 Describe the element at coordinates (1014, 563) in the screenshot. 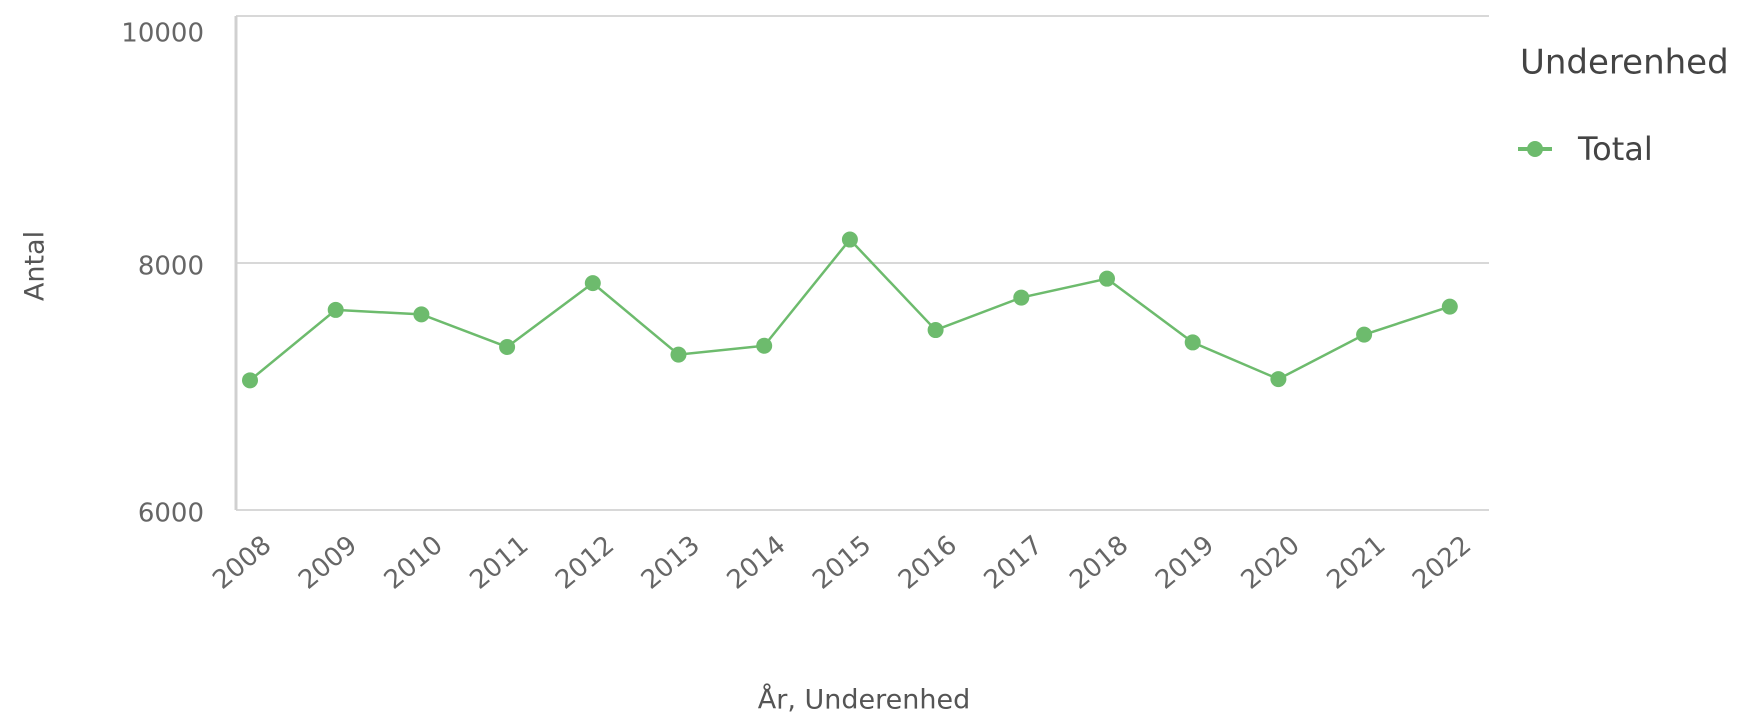

I see `x-tick-label: 2017` at that location.